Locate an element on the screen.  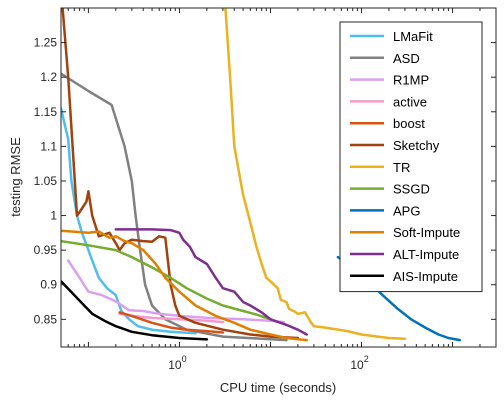
legend-label: LMaFit is located at coordinates (413, 36).